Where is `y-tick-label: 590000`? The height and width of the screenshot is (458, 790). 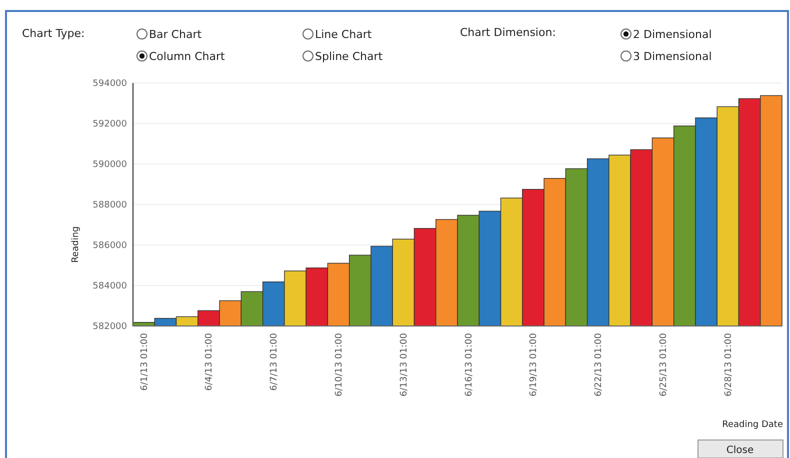
y-tick-label: 590000 is located at coordinates (110, 165).